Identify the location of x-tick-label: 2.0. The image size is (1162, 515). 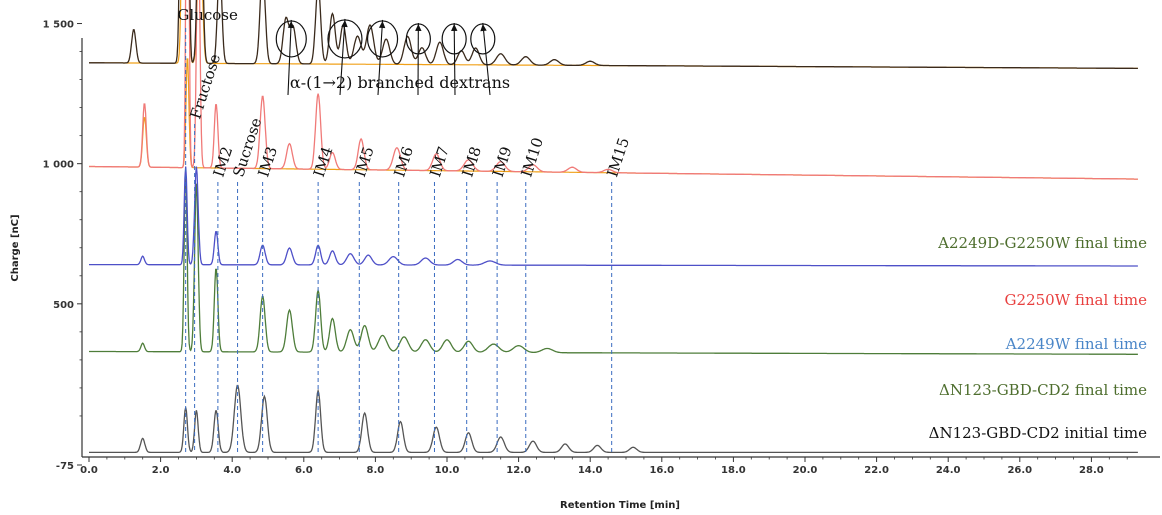
(161, 470).